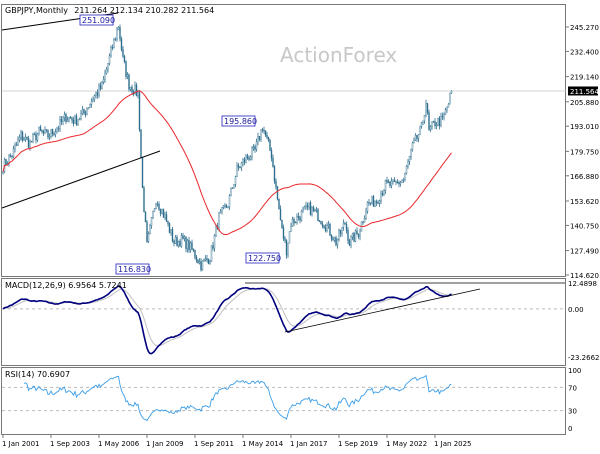 This screenshot has width=600, height=454. What do you see at coordinates (584, 103) in the screenshot?
I see `y-tick-label: 205.880` at bounding box center [584, 103].